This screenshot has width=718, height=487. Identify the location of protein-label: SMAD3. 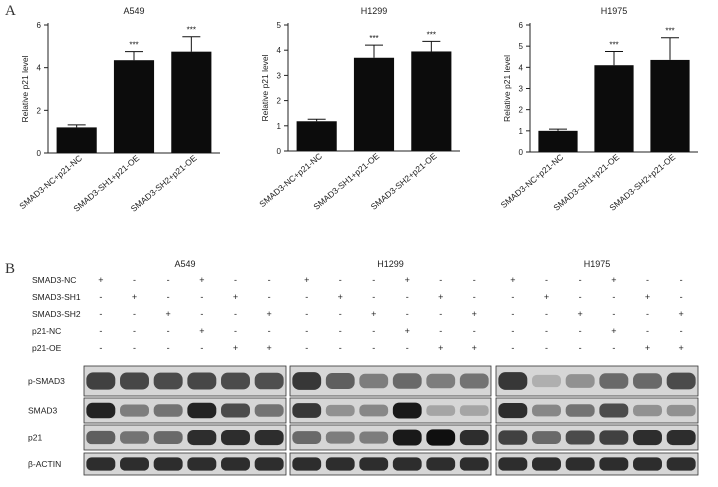
(43, 411).